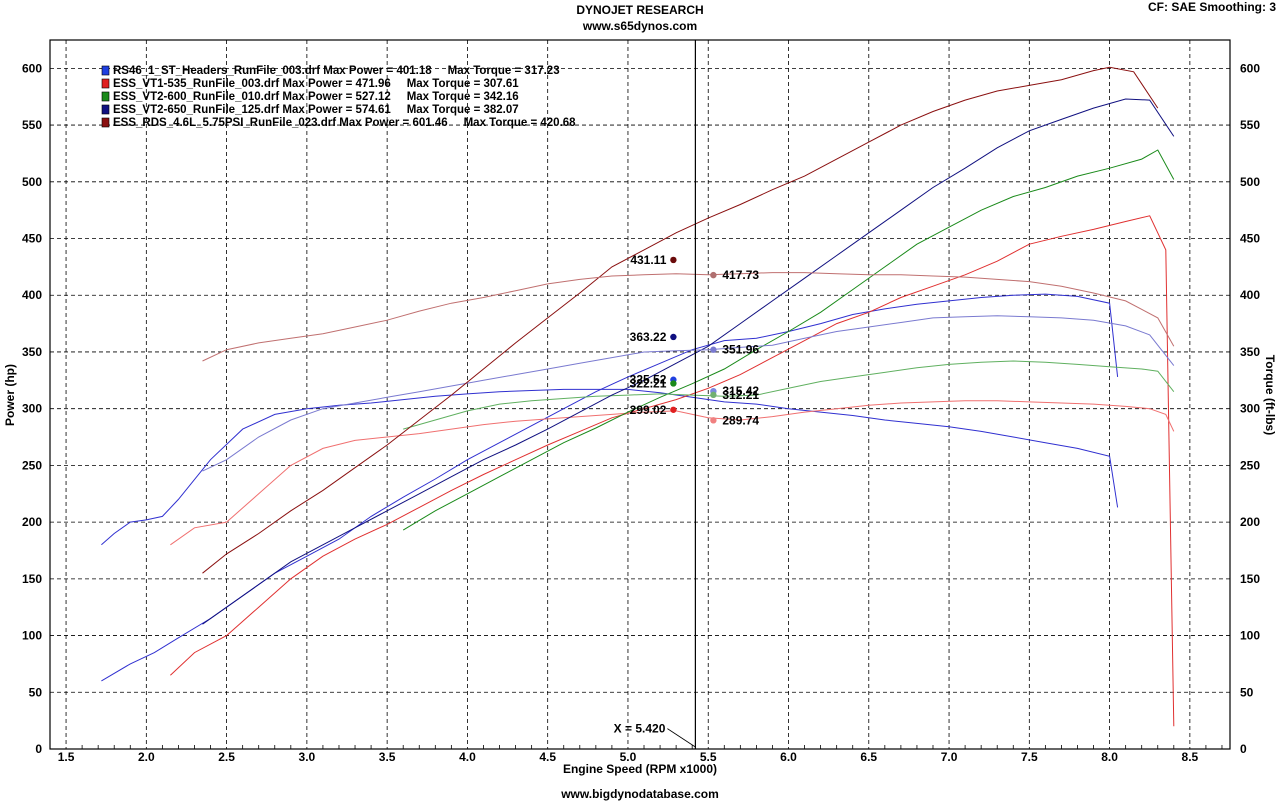 This screenshot has width=1280, height=801. Describe the element at coordinates (628, 757) in the screenshot. I see `x-tick-label: 5.0` at that location.